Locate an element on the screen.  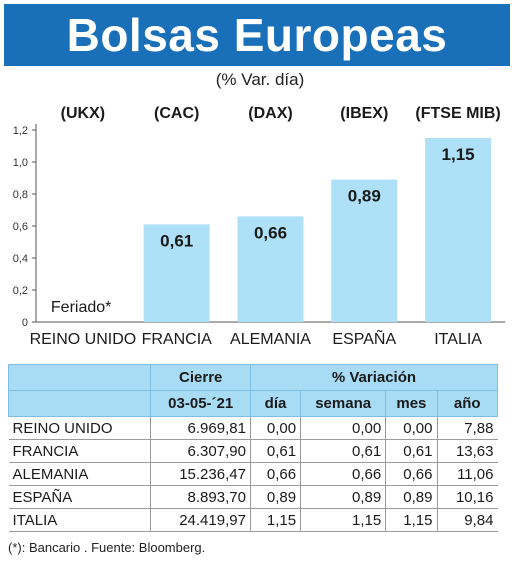
y-tick-label: 1,0 is located at coordinates (20, 163).